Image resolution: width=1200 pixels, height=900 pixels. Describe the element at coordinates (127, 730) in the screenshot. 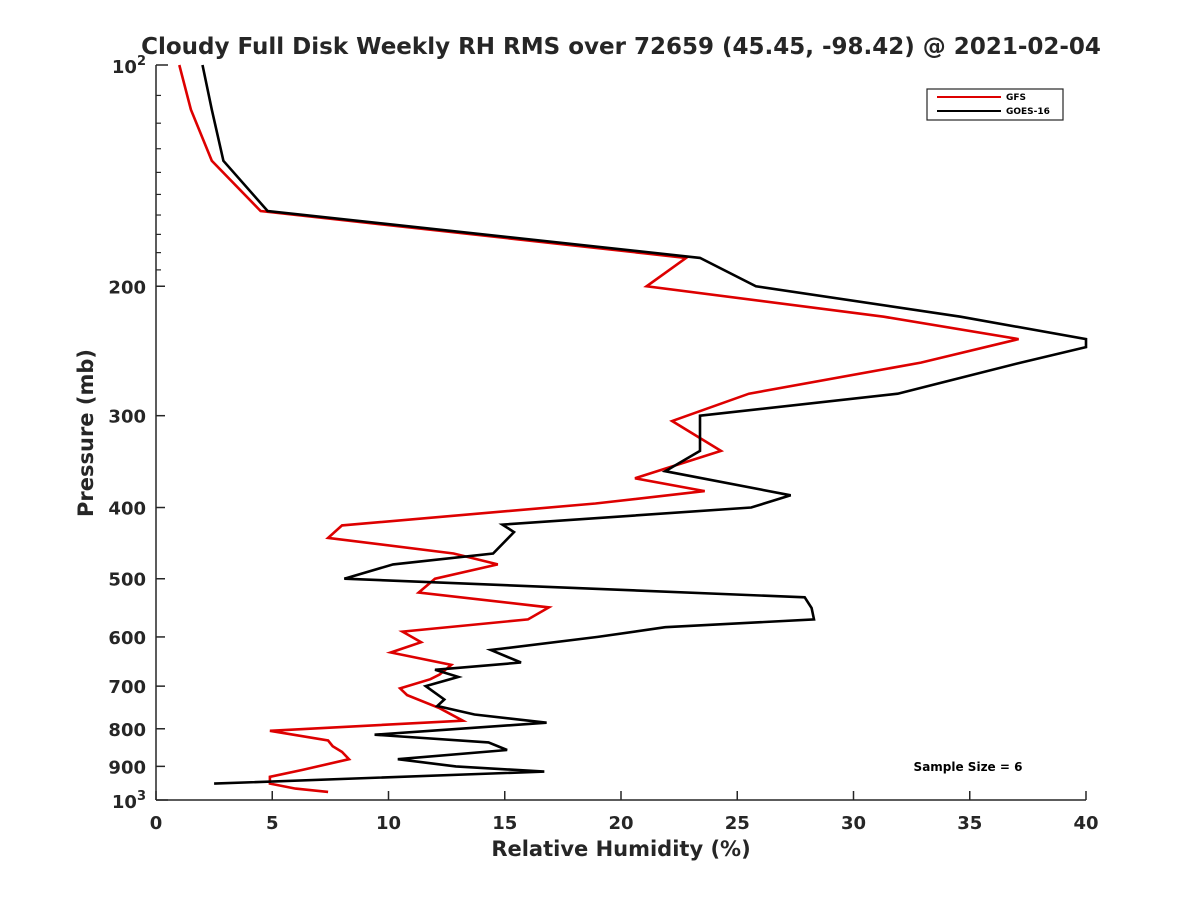

I see `y-tick-label: 800` at that location.